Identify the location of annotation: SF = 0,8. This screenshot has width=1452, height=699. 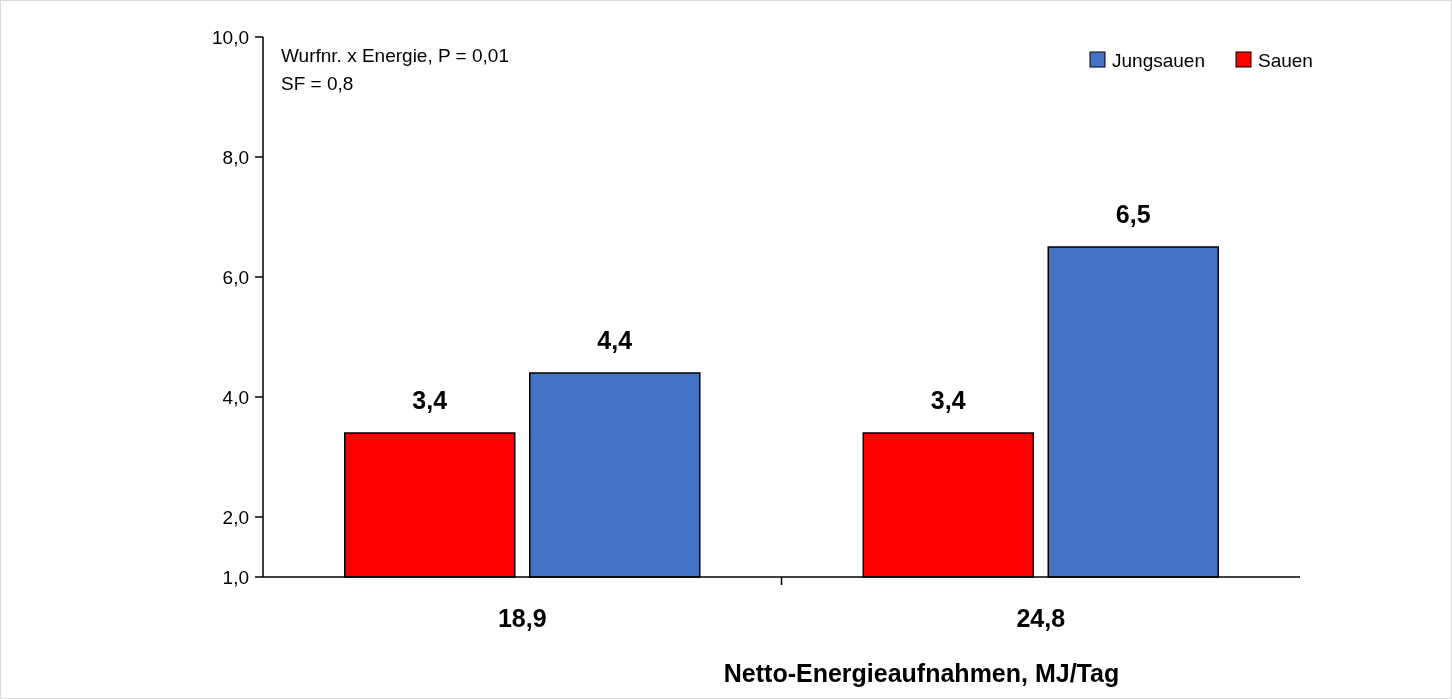
(317, 83).